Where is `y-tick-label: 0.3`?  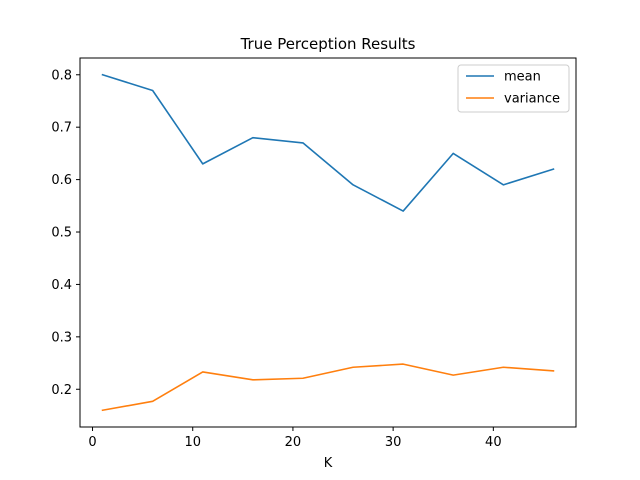
y-tick-label: 0.3 is located at coordinates (61, 337).